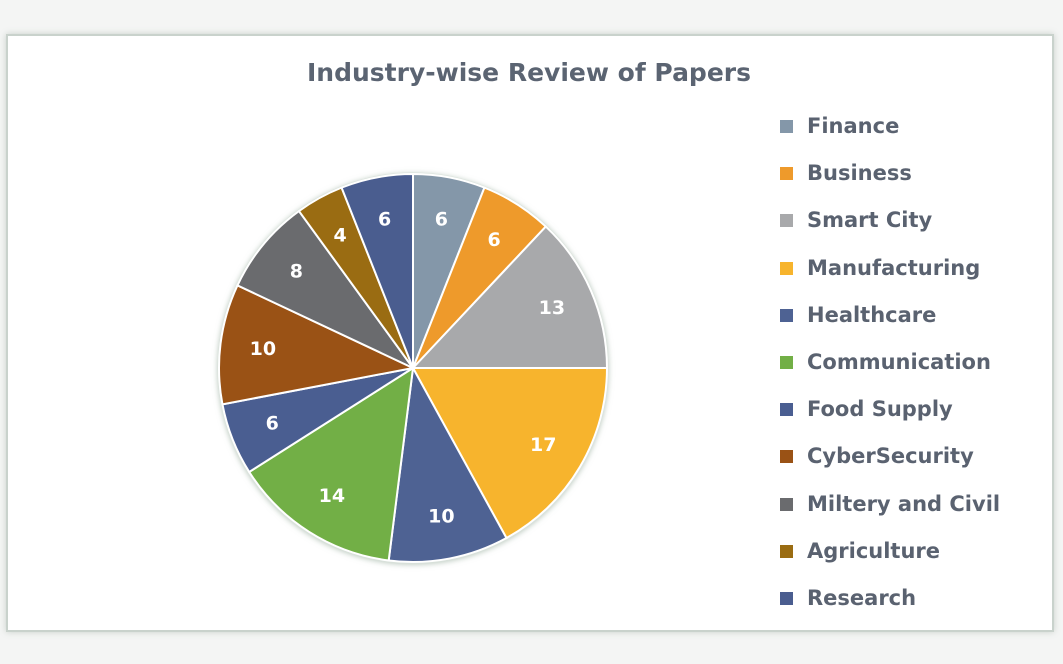  I want to click on pie-slice-healthcare, so click(447, 463).